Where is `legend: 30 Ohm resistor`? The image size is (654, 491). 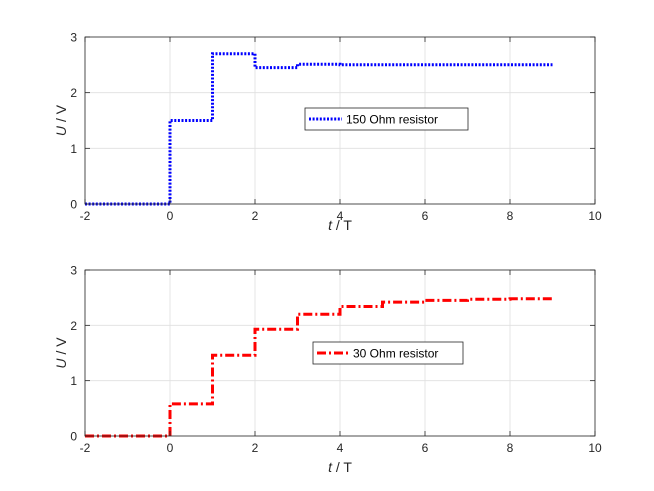 legend: 30 Ohm resistor is located at coordinates (388, 353).